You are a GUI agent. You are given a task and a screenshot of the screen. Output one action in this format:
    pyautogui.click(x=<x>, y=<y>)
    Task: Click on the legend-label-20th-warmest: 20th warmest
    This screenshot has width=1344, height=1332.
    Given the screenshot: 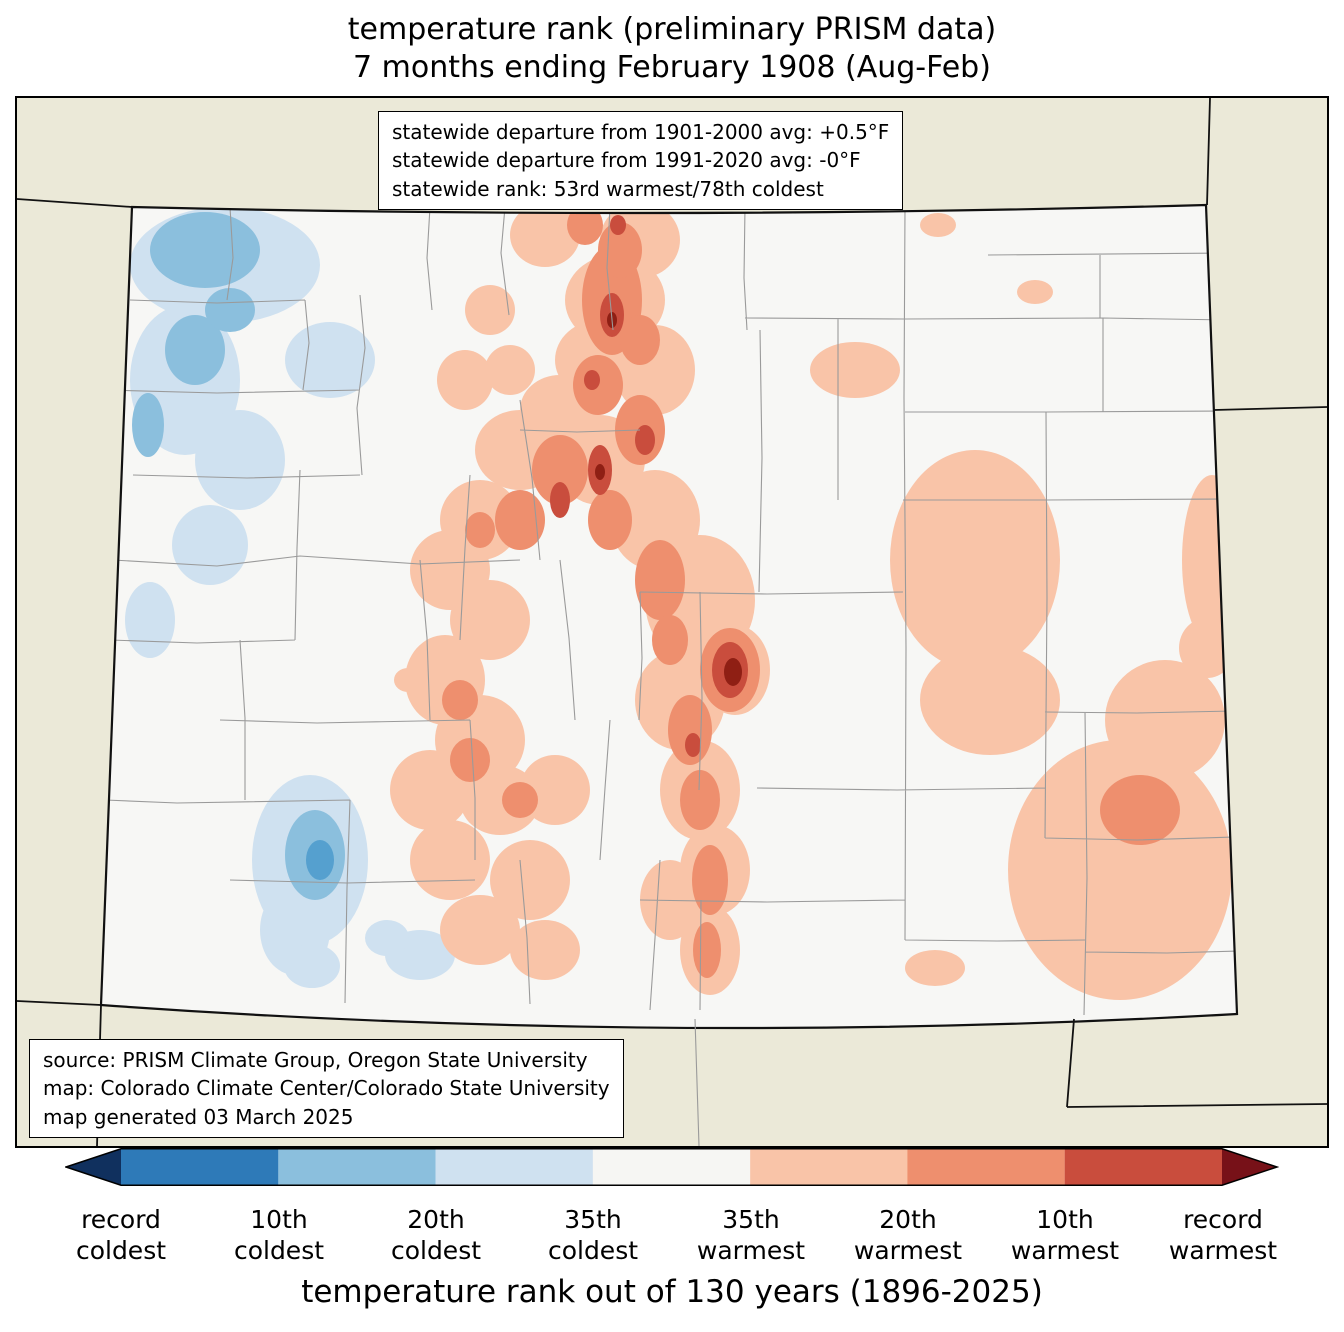 What is the action you would take?
    pyautogui.click(x=908, y=1235)
    